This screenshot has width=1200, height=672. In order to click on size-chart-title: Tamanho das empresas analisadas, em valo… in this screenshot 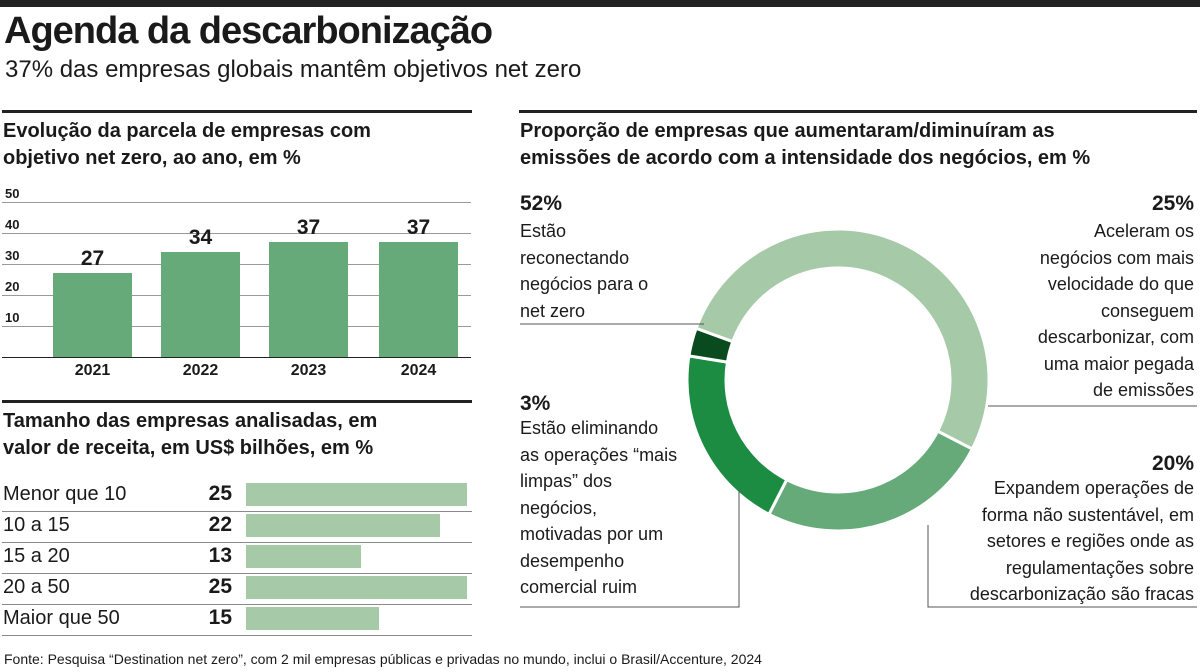, I will do `click(190, 435)`.